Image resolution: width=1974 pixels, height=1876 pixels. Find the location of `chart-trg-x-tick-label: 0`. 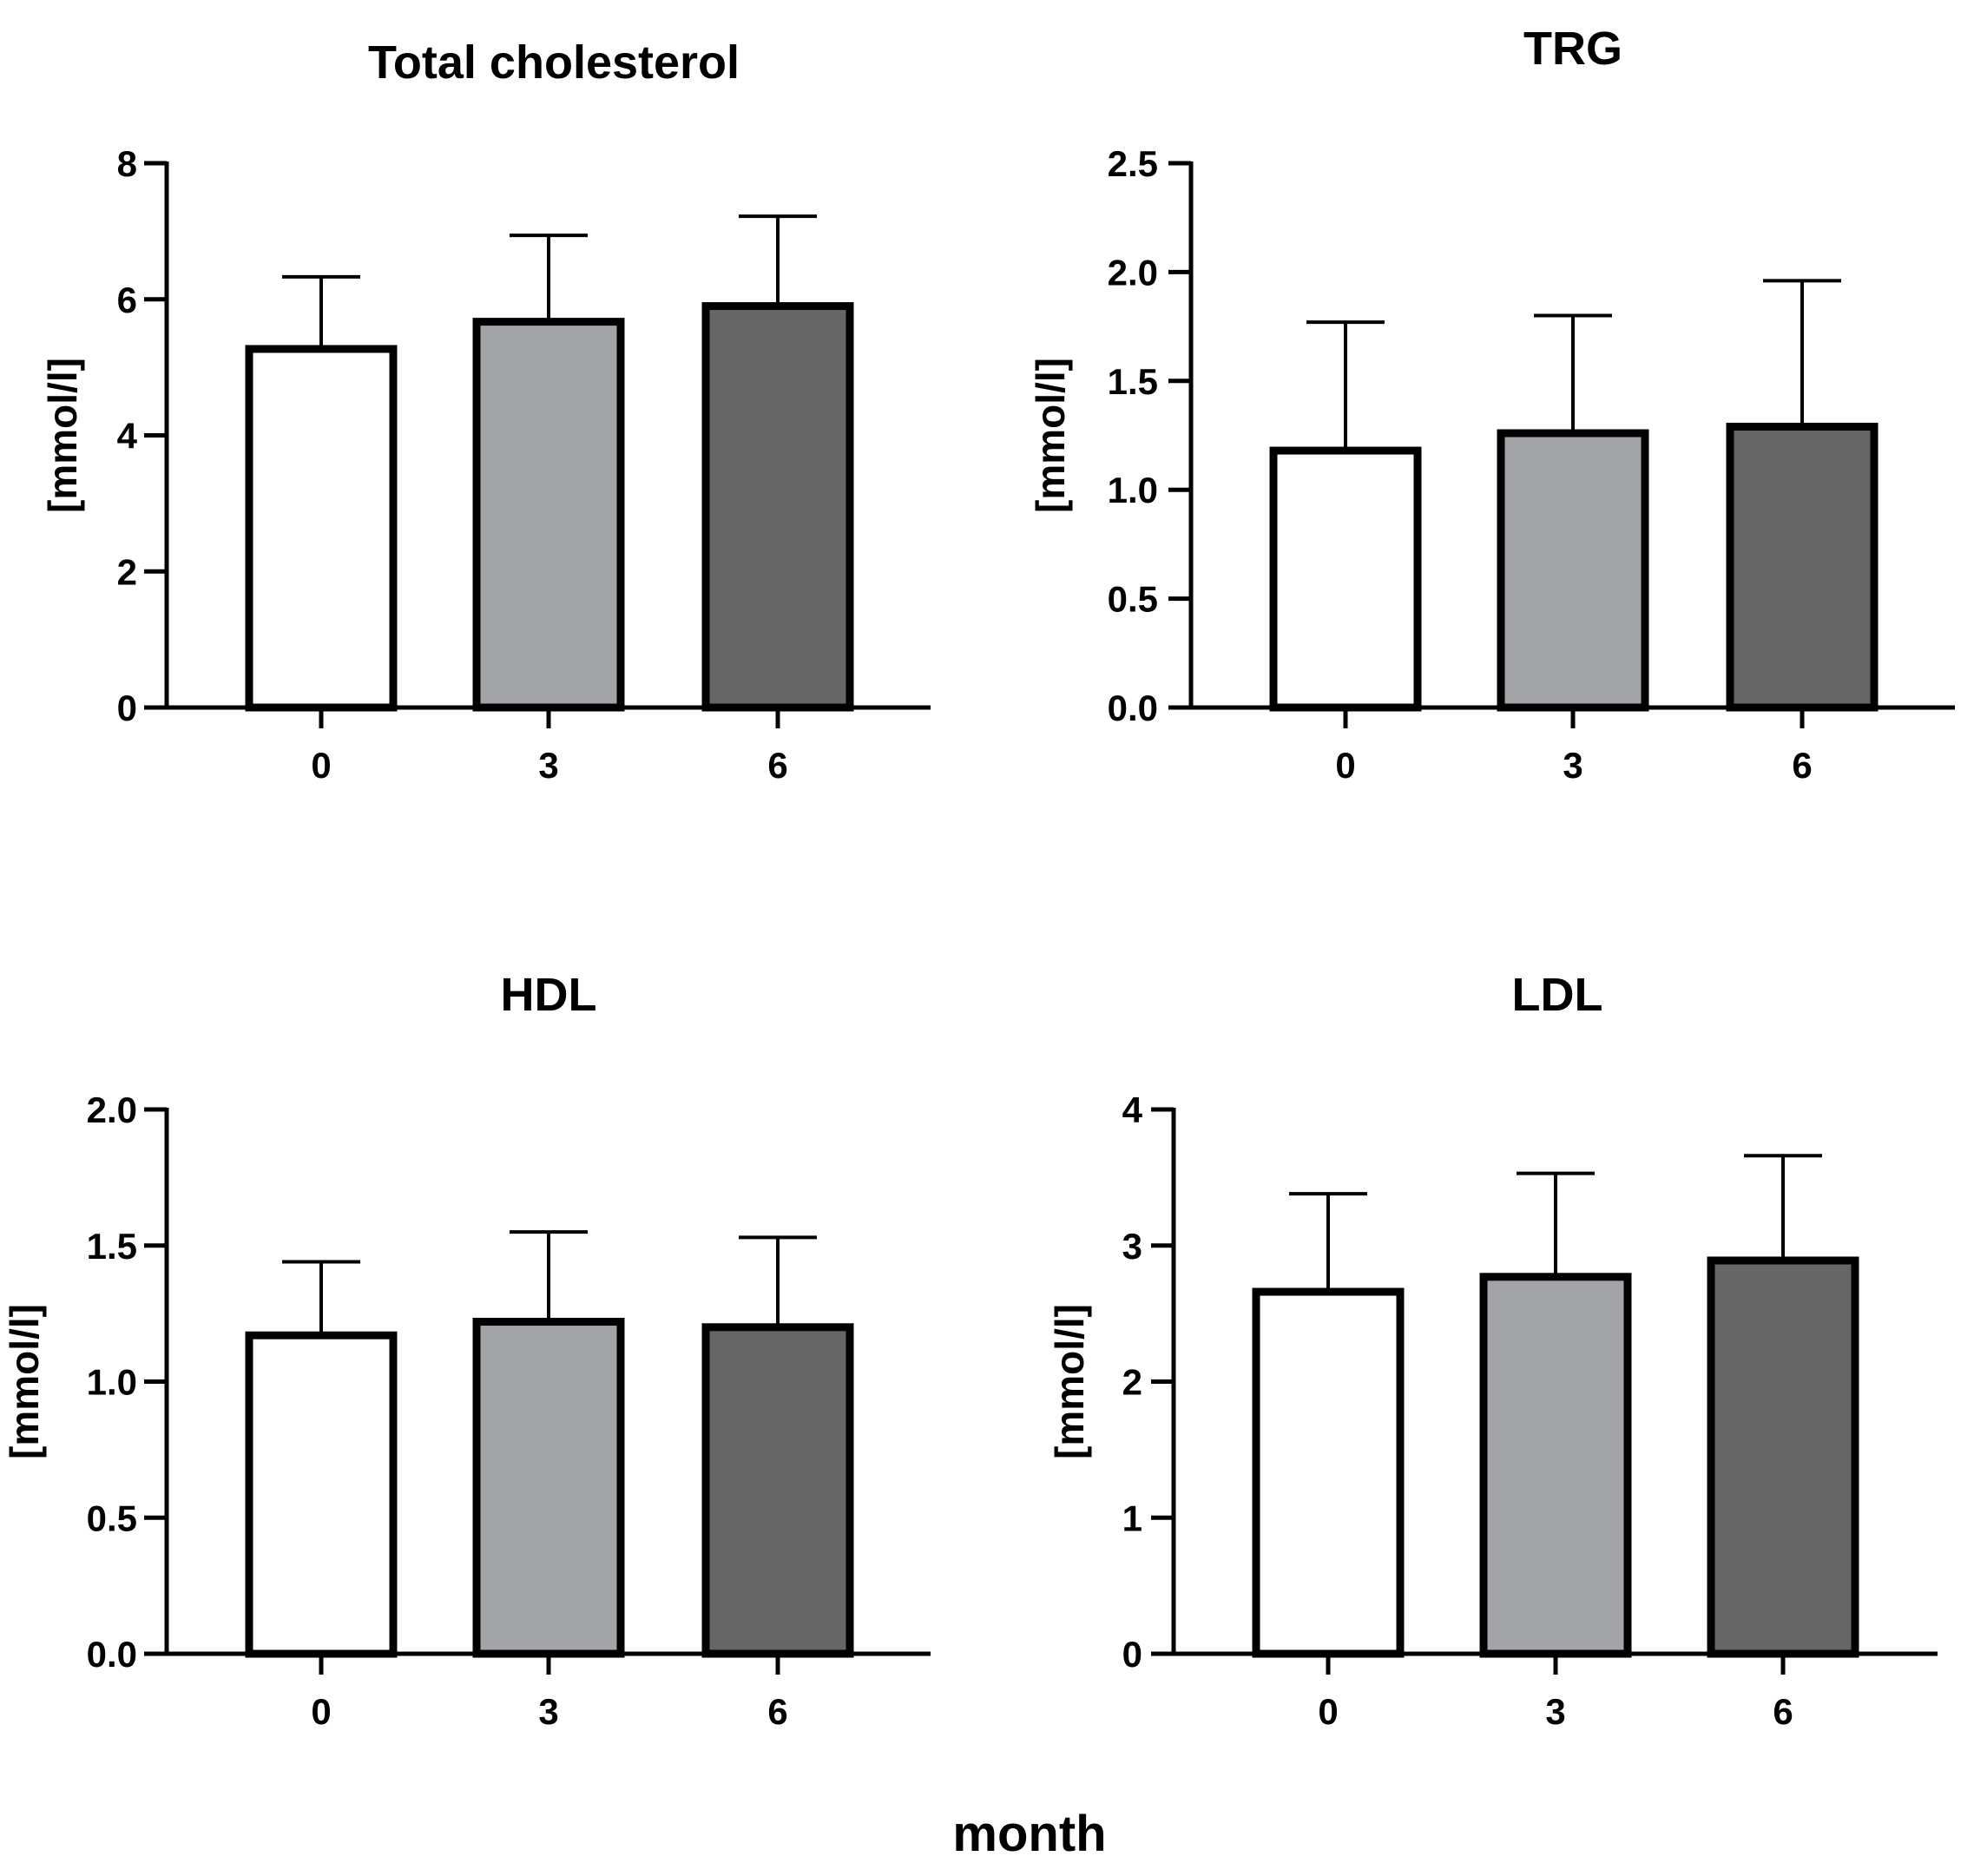

chart-trg-x-tick-label: 0 is located at coordinates (1345, 765).